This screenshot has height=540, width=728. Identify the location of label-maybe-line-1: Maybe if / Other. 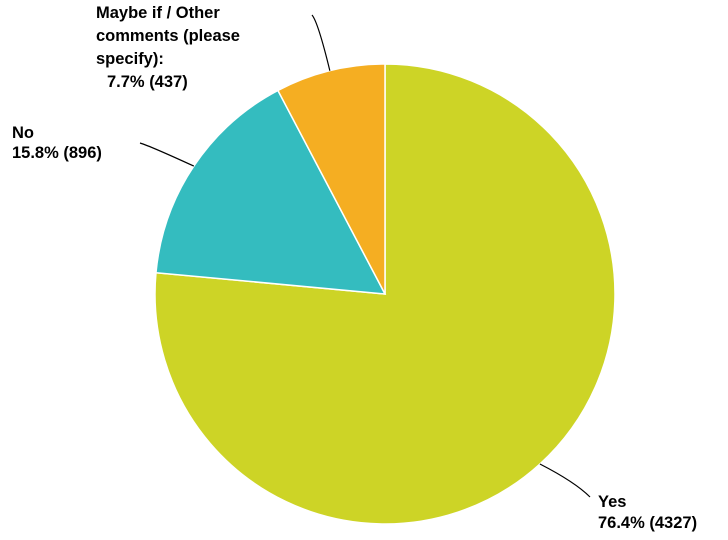
(158, 13).